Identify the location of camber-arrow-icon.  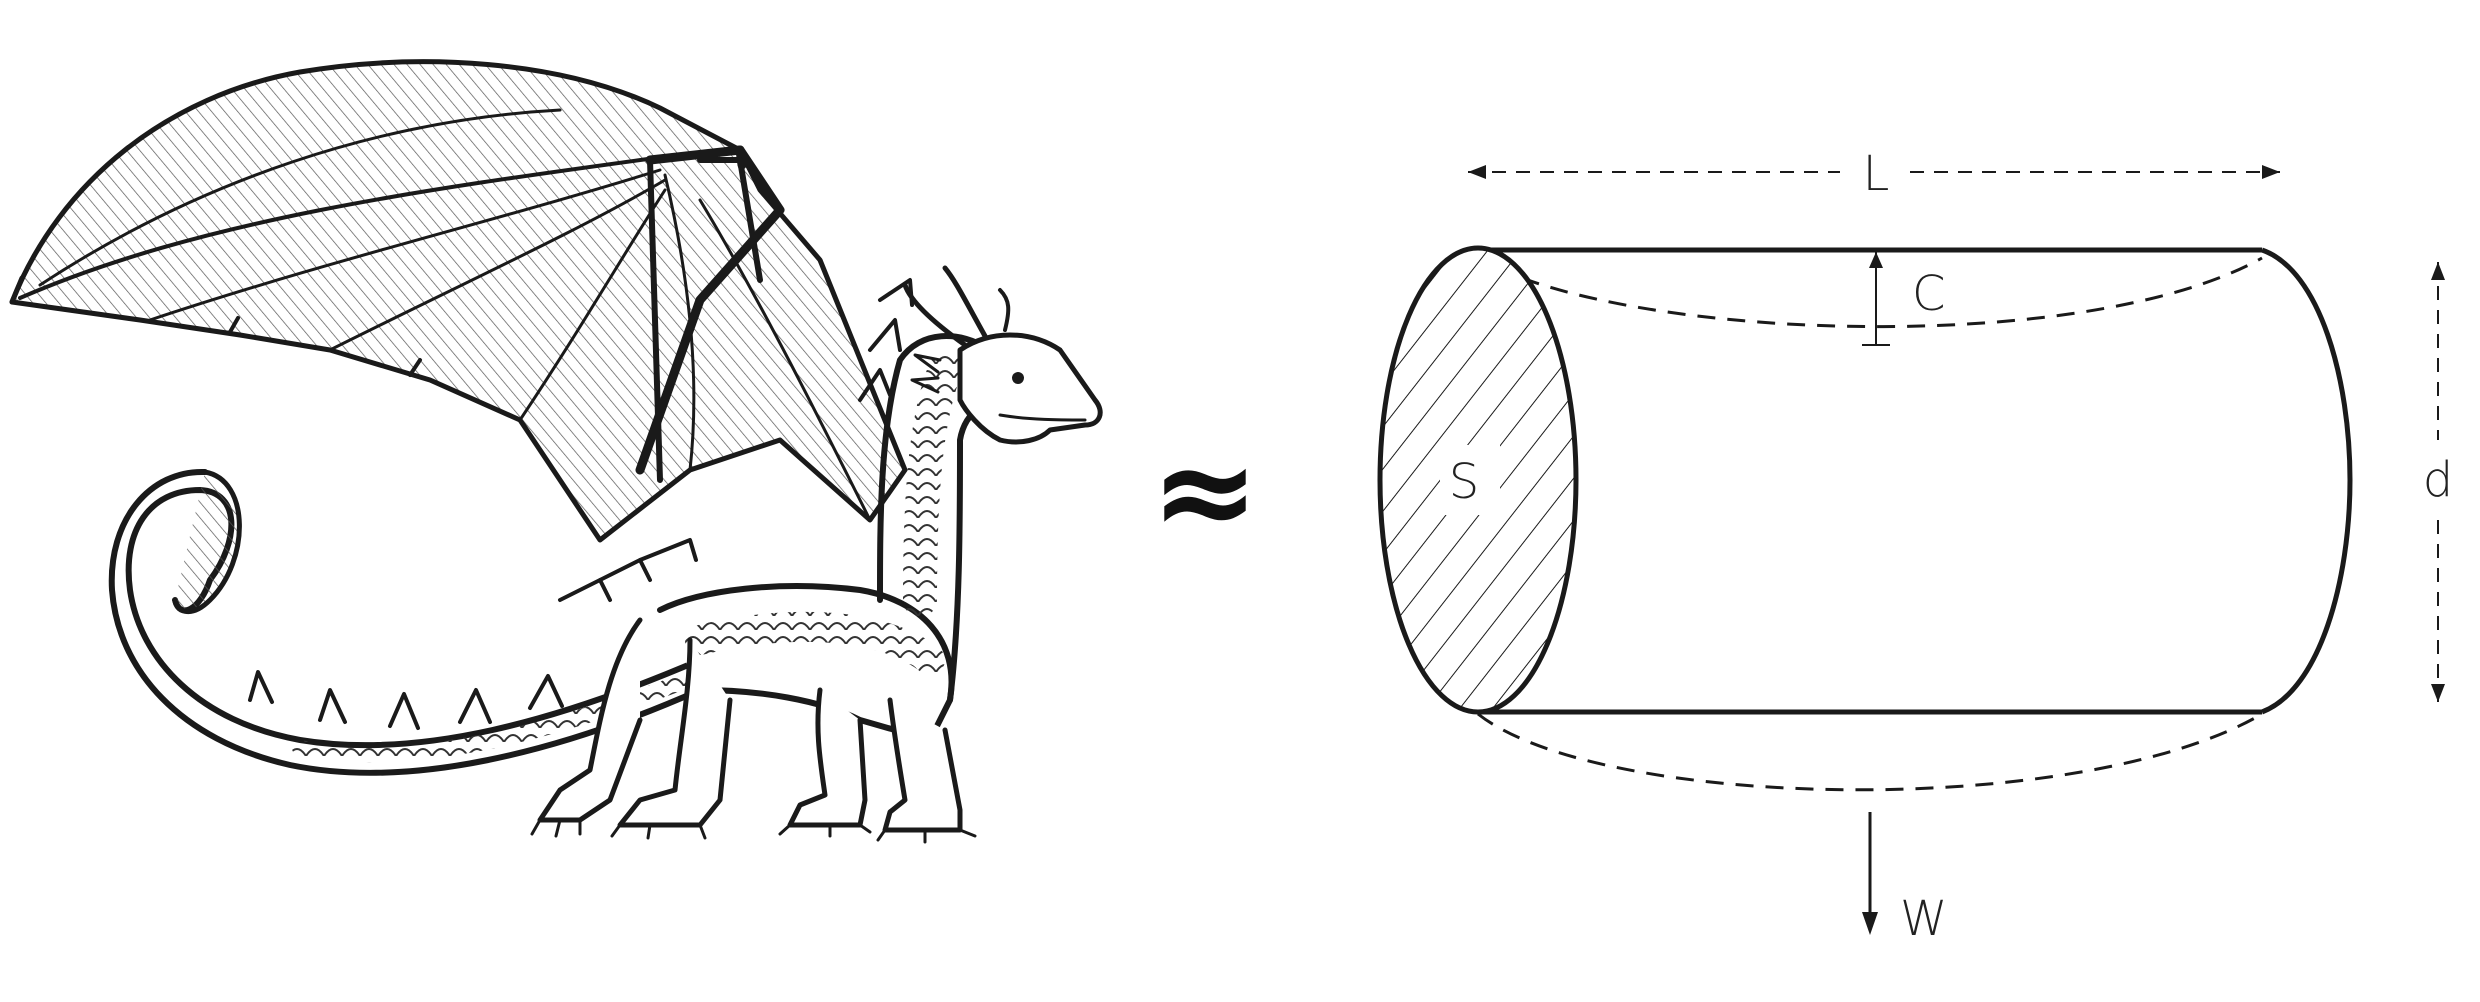
(1876, 260).